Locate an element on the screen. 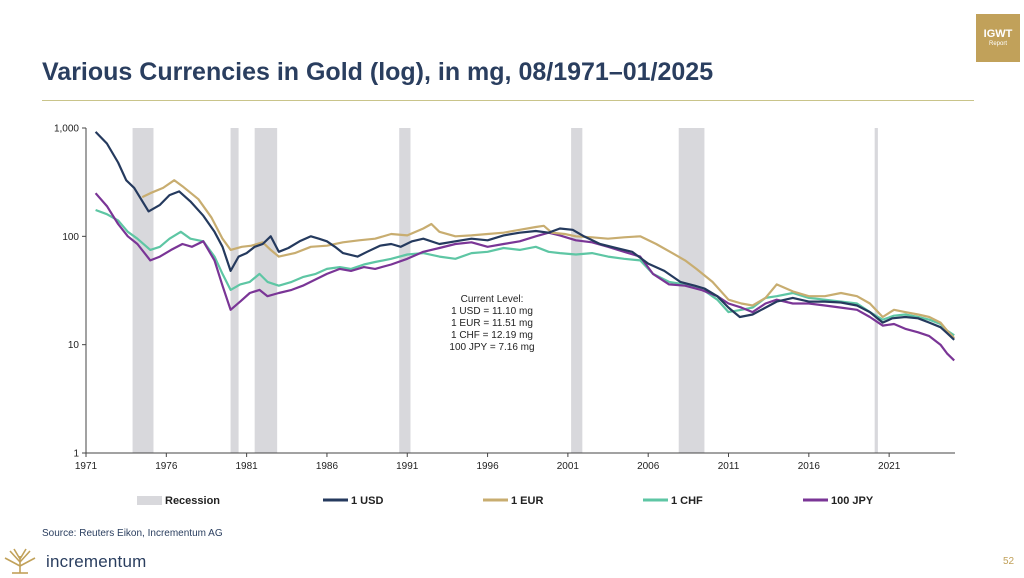 The image size is (1024, 578). annotation-line-4: 100 JPY = 7.16 mg is located at coordinates (491, 347).